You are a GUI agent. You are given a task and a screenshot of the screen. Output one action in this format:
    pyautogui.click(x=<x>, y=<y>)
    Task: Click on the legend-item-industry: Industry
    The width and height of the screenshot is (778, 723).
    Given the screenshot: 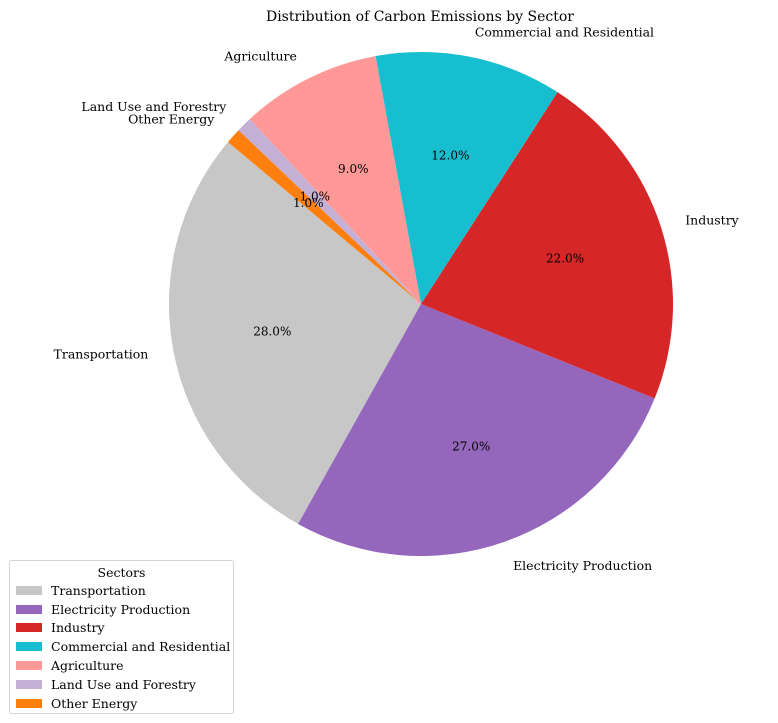 What is the action you would take?
    pyautogui.click(x=121, y=628)
    